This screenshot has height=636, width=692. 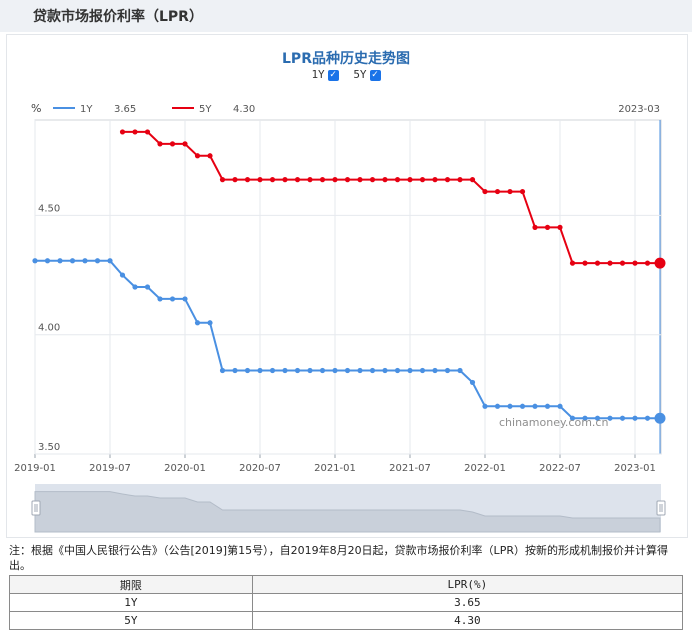 What do you see at coordinates (36, 508) in the screenshot?
I see `zoom-handle-left` at bounding box center [36, 508].